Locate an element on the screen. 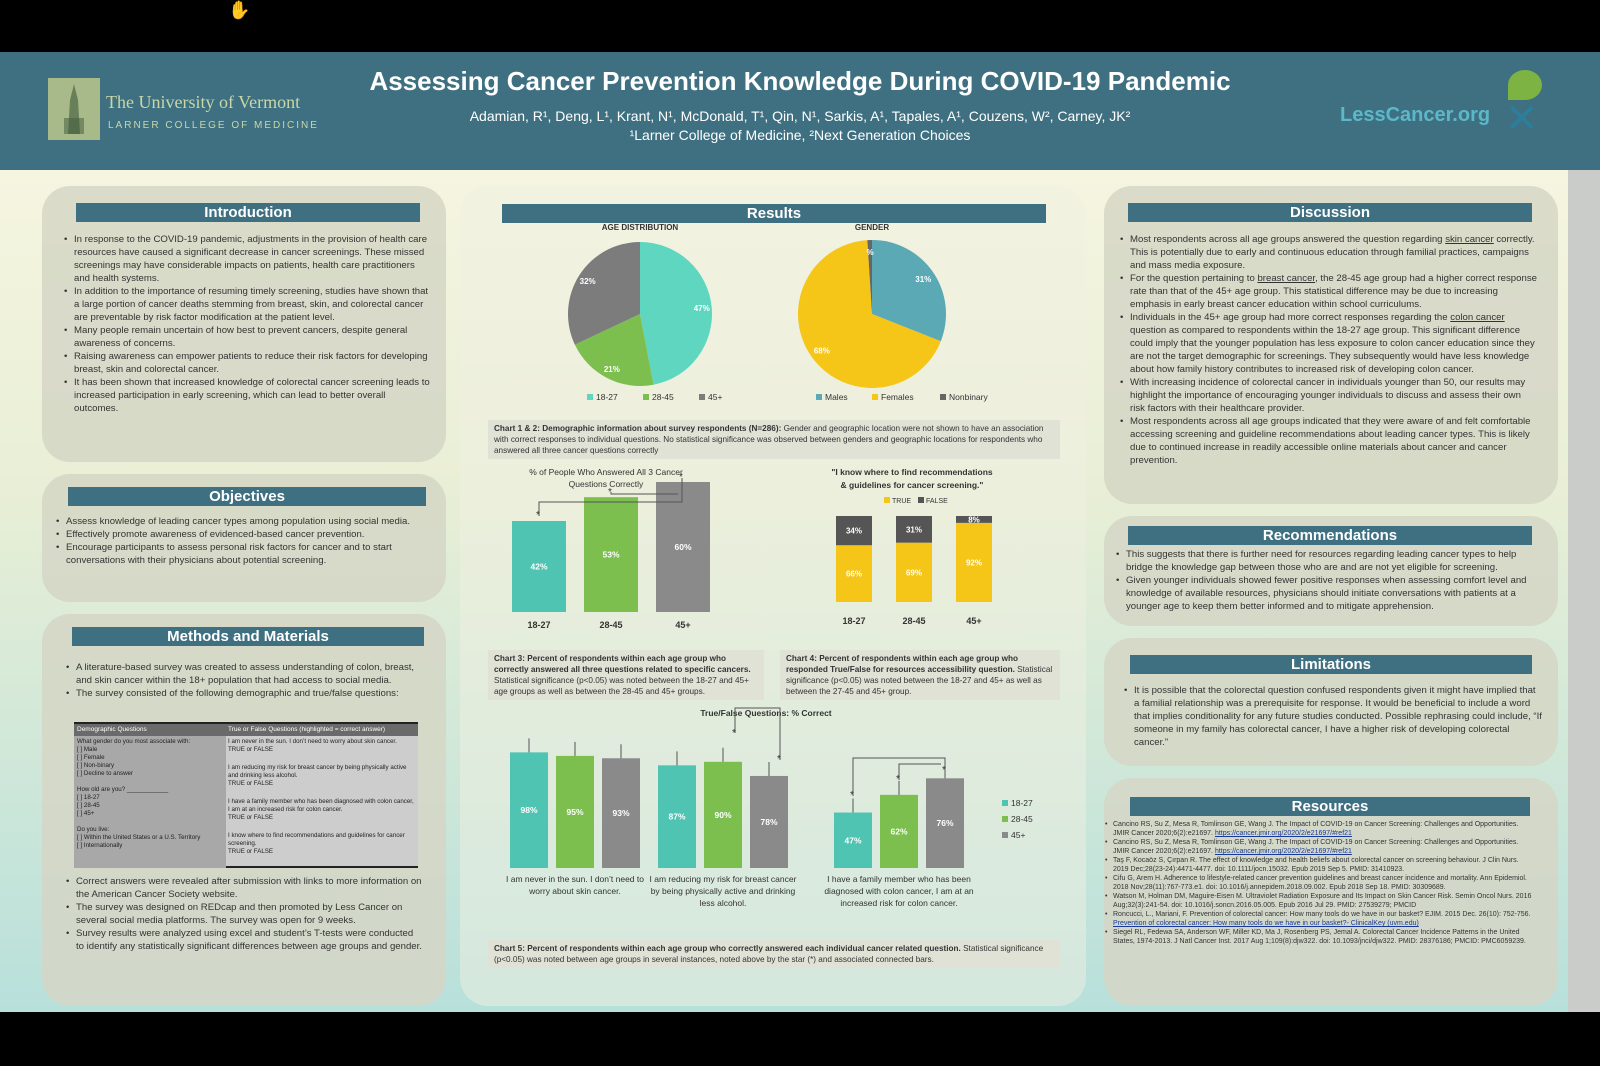  bar-value-label: 8% is located at coordinates (974, 519).